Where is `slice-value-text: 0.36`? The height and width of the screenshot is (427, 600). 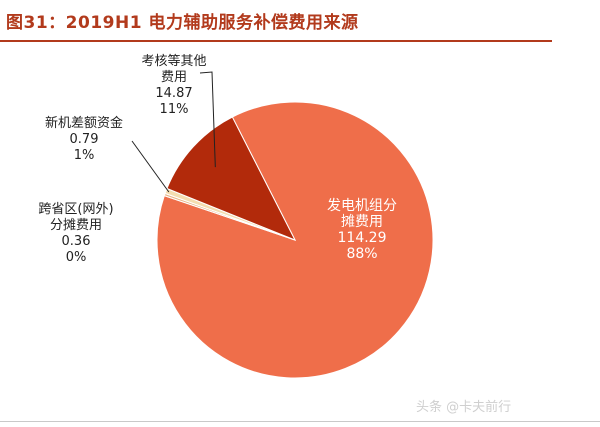 slice-value-text: 0.36 is located at coordinates (76, 241).